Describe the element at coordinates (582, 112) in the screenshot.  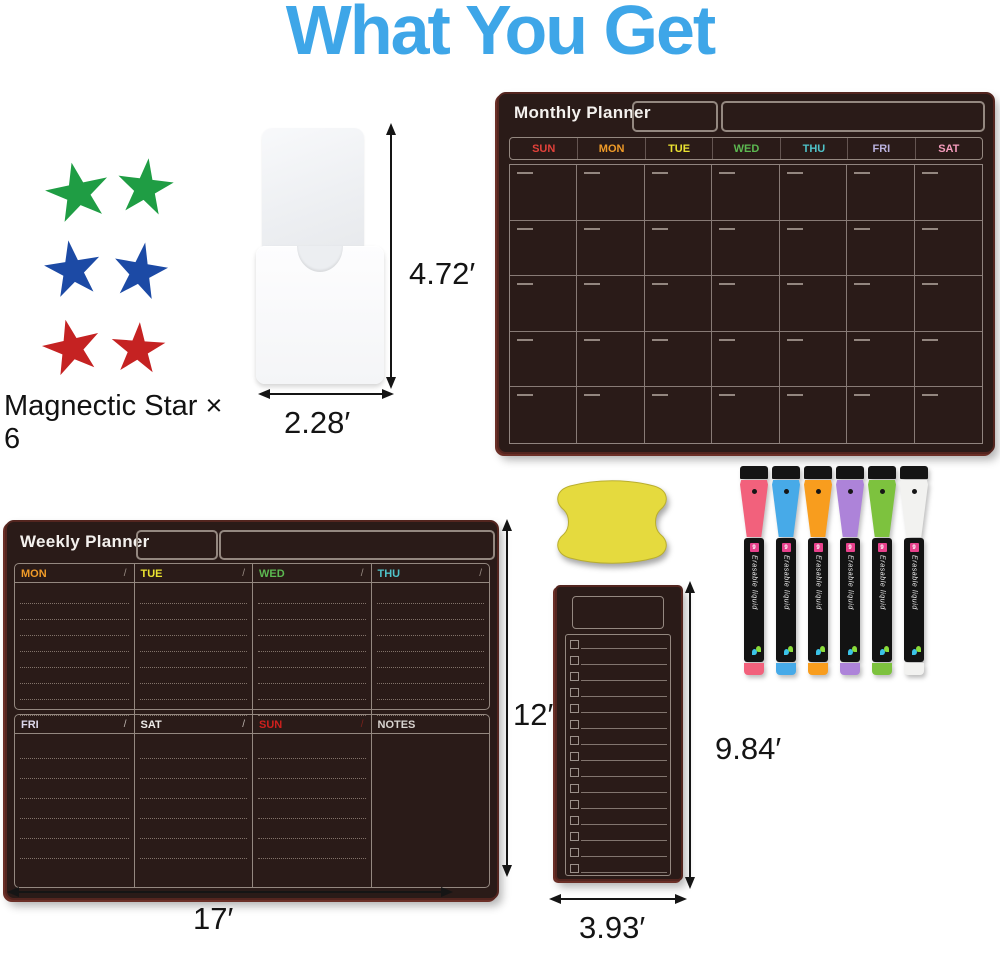
I see `monthly-planner-title: Monthly Planner` at that location.